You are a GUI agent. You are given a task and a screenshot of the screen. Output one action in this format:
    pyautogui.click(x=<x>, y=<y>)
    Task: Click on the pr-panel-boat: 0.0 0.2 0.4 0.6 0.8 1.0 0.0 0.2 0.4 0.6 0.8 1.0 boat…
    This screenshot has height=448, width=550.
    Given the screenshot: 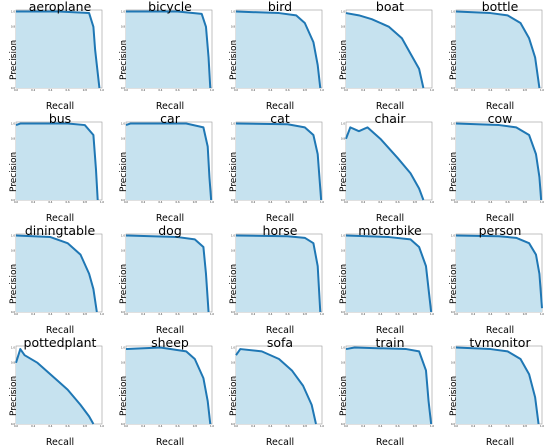 What is the action you would take?
    pyautogui.click(x=385, y=56)
    